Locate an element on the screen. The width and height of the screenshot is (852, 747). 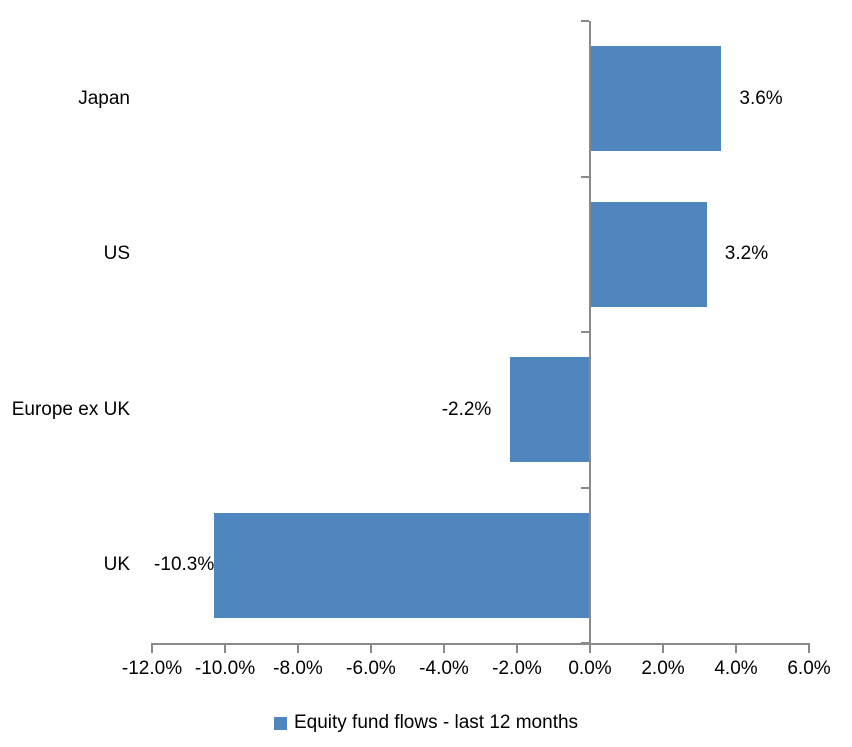
value-axis-tick-label: -12.0% is located at coordinates (152, 668).